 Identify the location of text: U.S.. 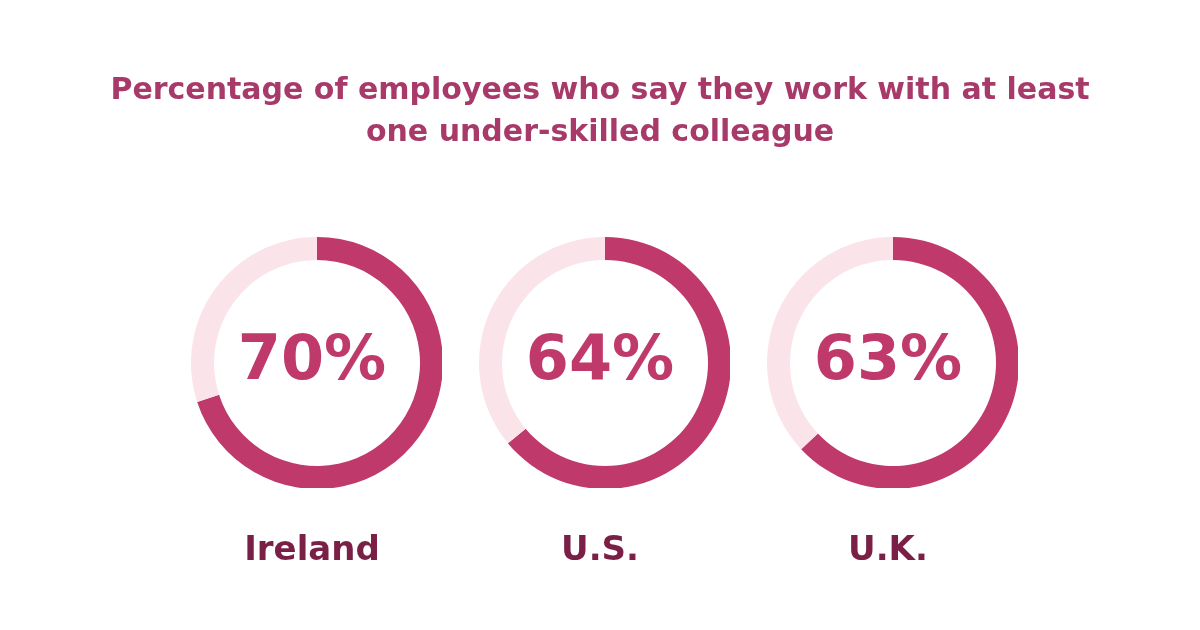
(600, 548).